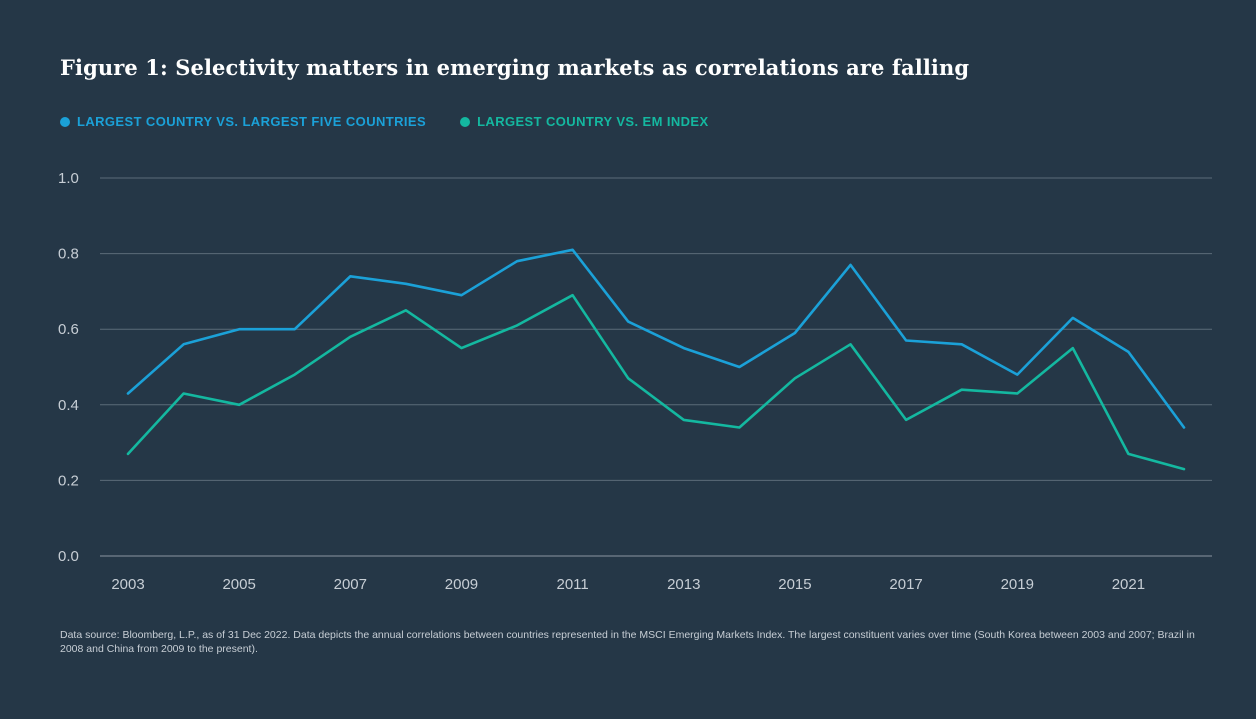  I want to click on y-tick-label: 0.6, so click(68, 329).